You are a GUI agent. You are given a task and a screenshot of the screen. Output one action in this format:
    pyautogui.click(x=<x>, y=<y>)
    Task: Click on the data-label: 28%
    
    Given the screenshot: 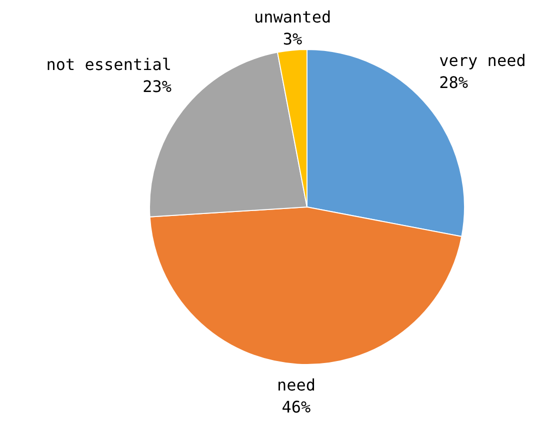 What is the action you would take?
    pyautogui.click(x=453, y=82)
    